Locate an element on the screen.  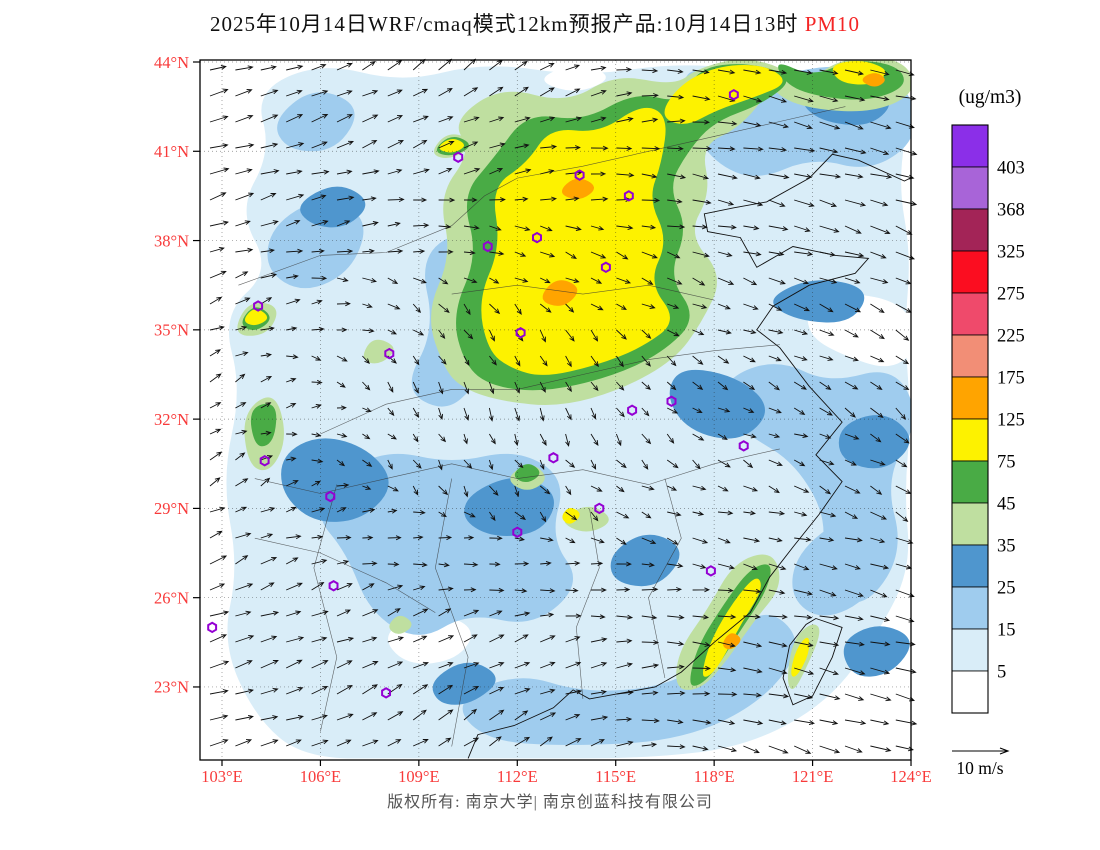
legend-value: 5 is located at coordinates (1001, 672).